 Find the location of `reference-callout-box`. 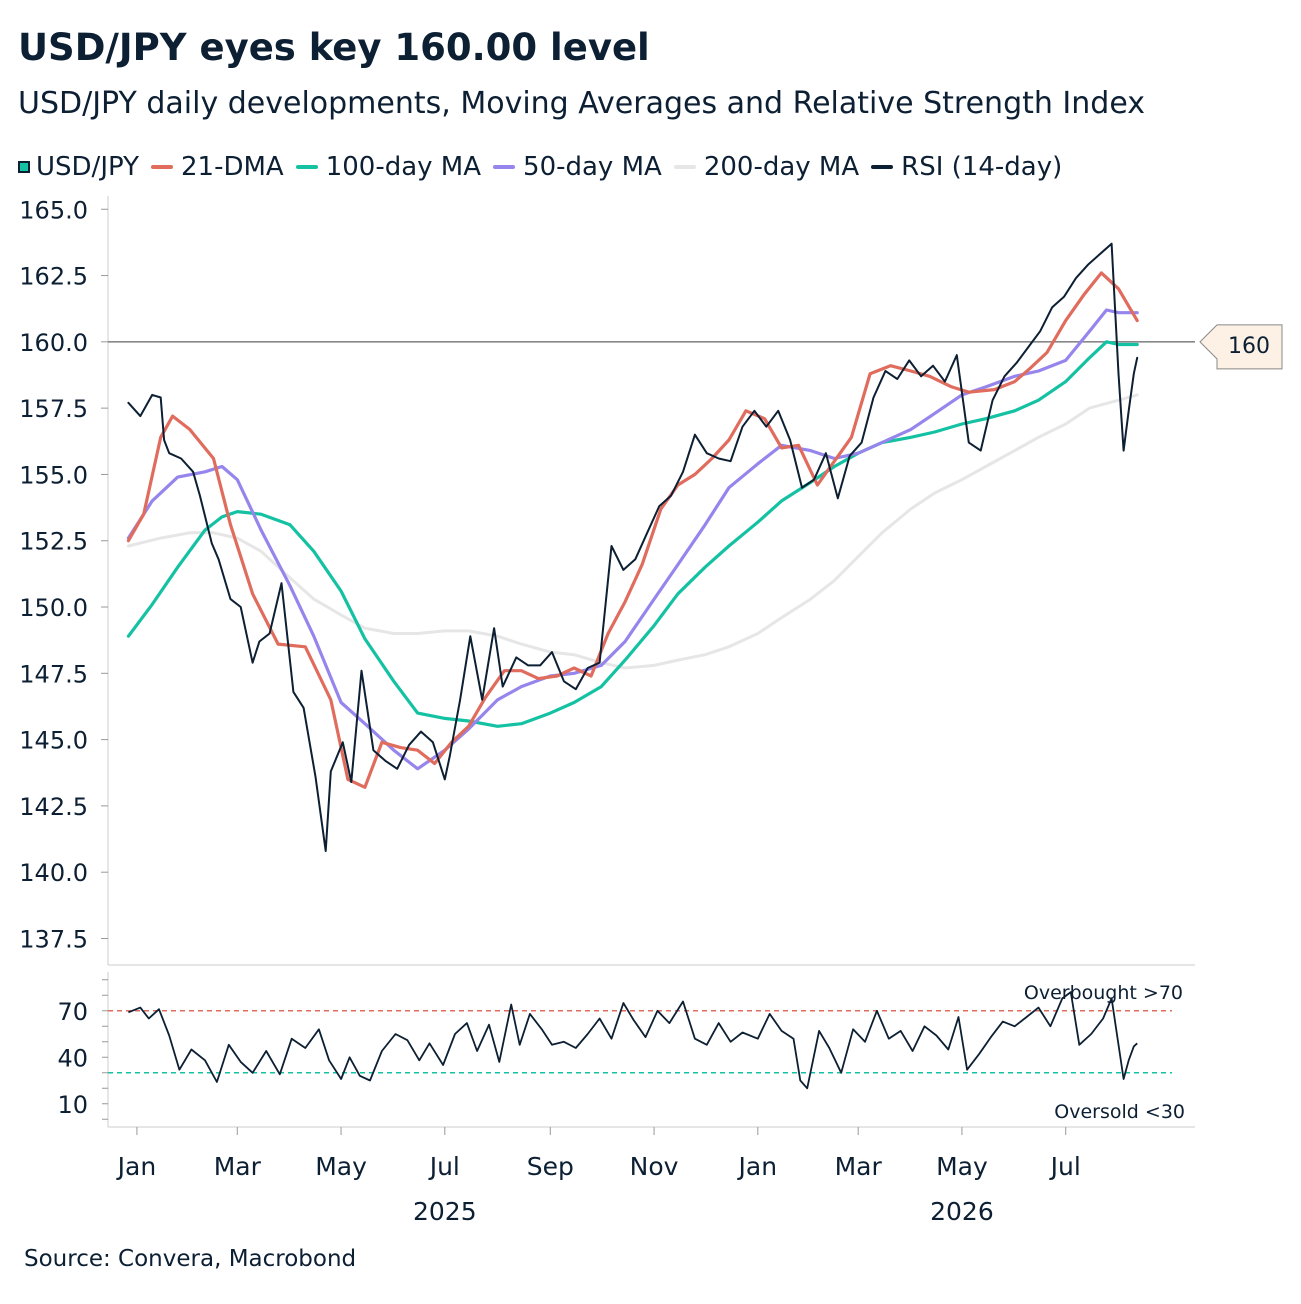

reference-callout-box is located at coordinates (1241, 347).